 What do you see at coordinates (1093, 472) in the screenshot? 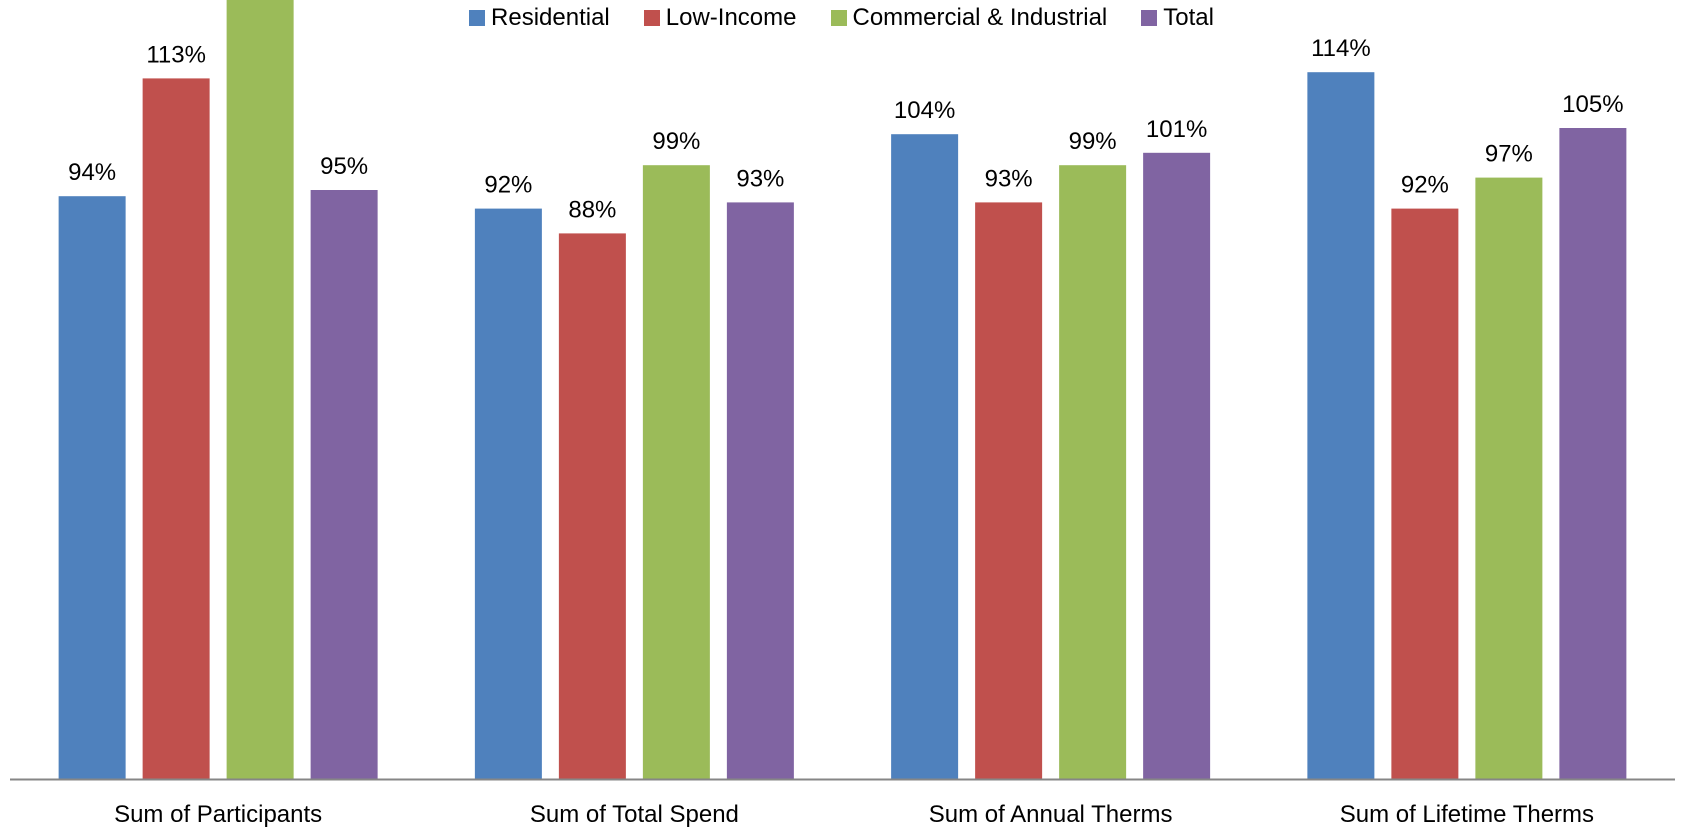
I see `bar-commercial-industrial-sum-of-annual-therms` at bounding box center [1093, 472].